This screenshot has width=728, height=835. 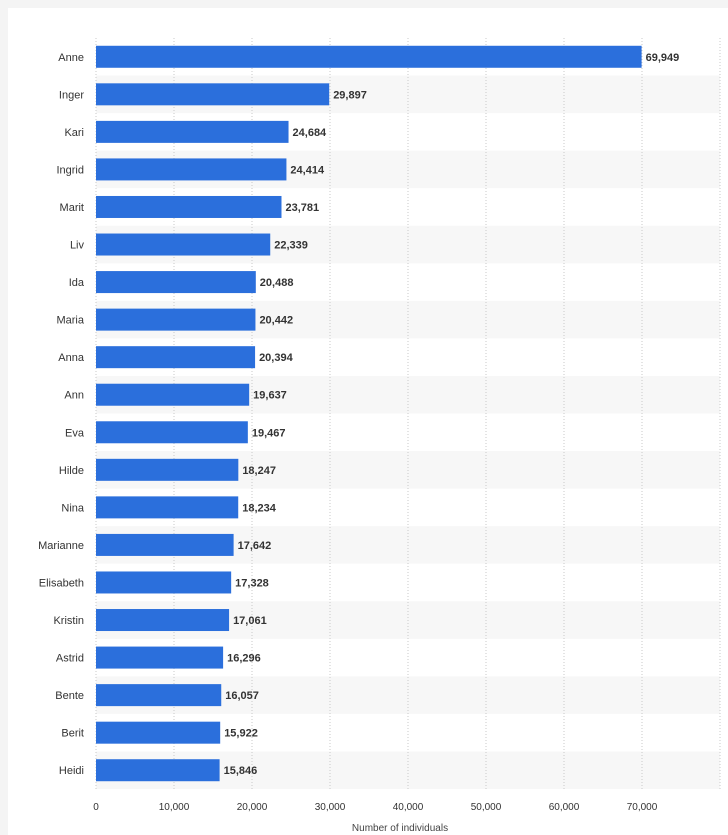 What do you see at coordinates (68, 621) in the screenshot?
I see `category-label: Kristin` at bounding box center [68, 621].